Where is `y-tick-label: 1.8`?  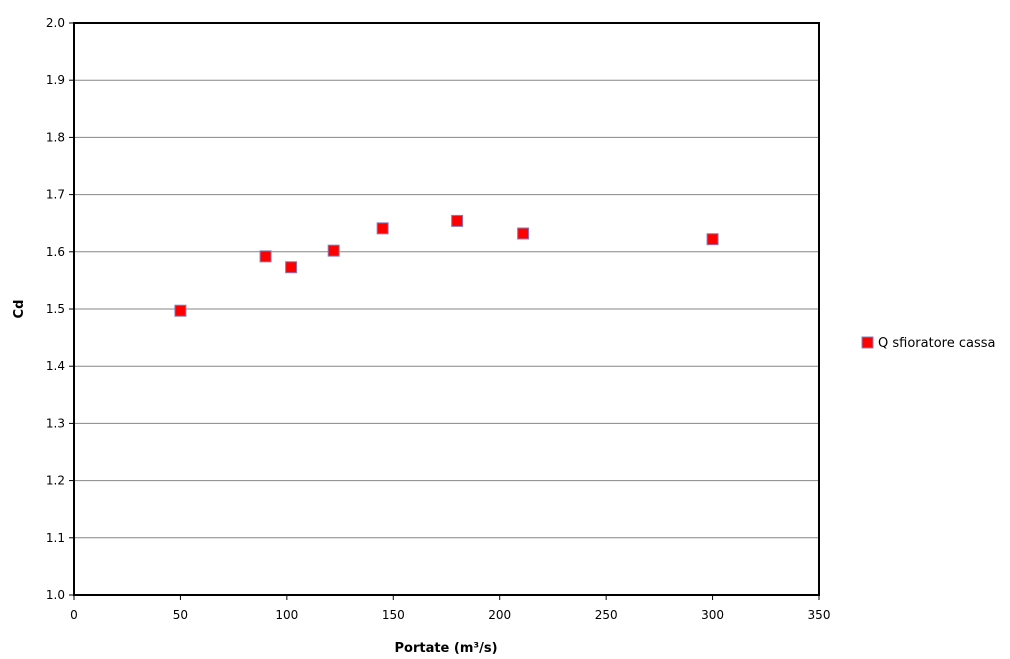 y-tick-label: 1.8 is located at coordinates (55, 137).